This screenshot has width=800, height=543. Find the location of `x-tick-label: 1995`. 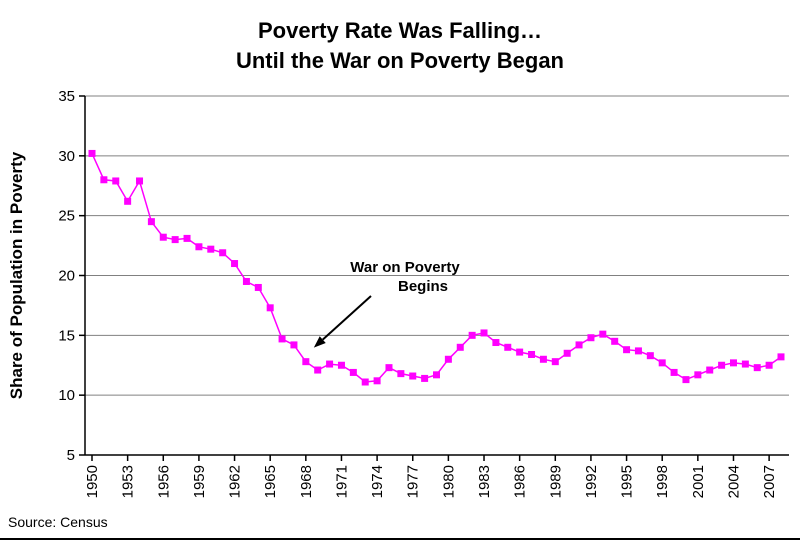

x-tick-label: 1995 is located at coordinates (627, 481).